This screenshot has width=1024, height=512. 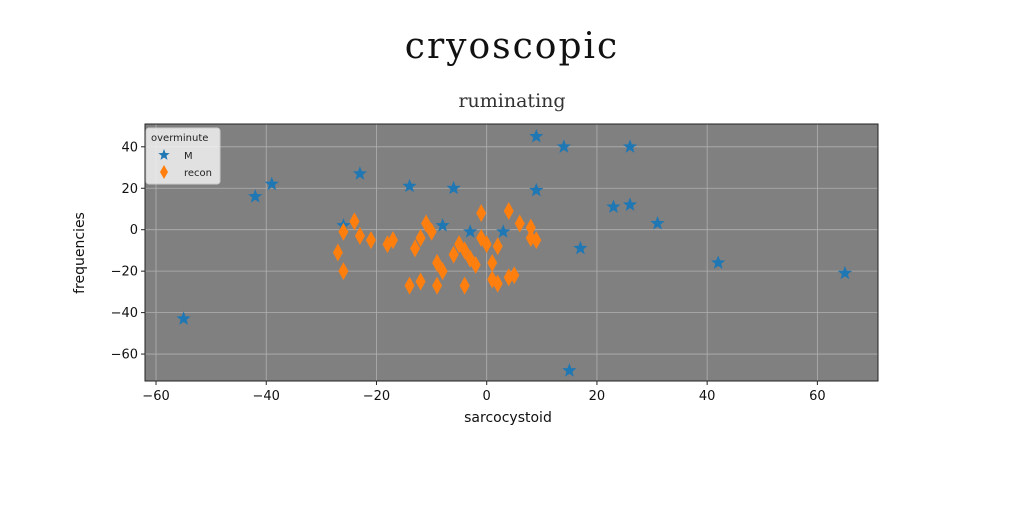 I want to click on x-tick-label: 0, so click(x=487, y=396).